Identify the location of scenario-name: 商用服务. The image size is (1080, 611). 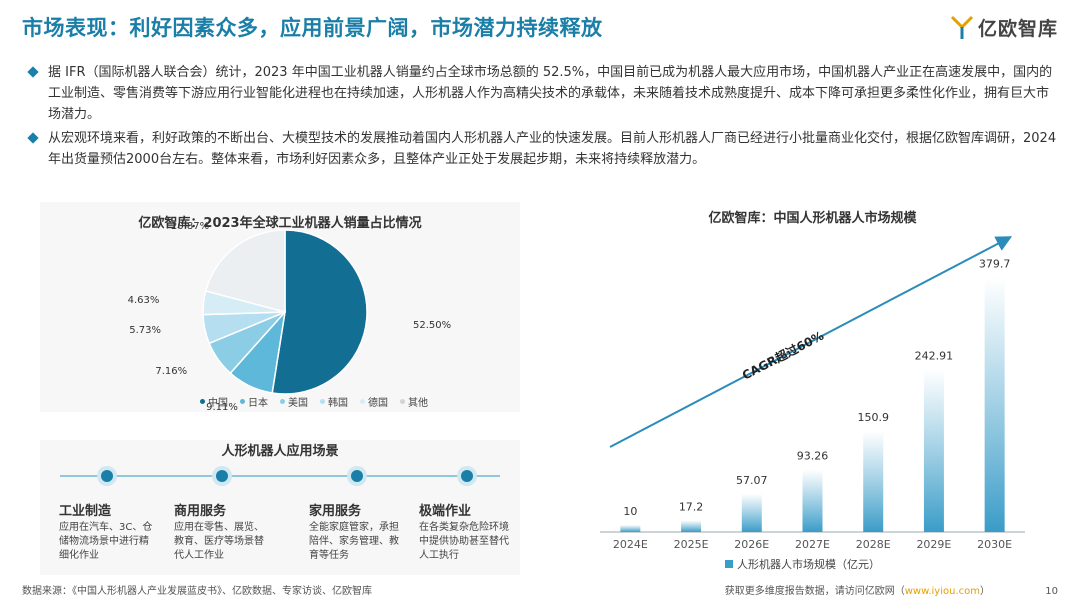
(200, 511).